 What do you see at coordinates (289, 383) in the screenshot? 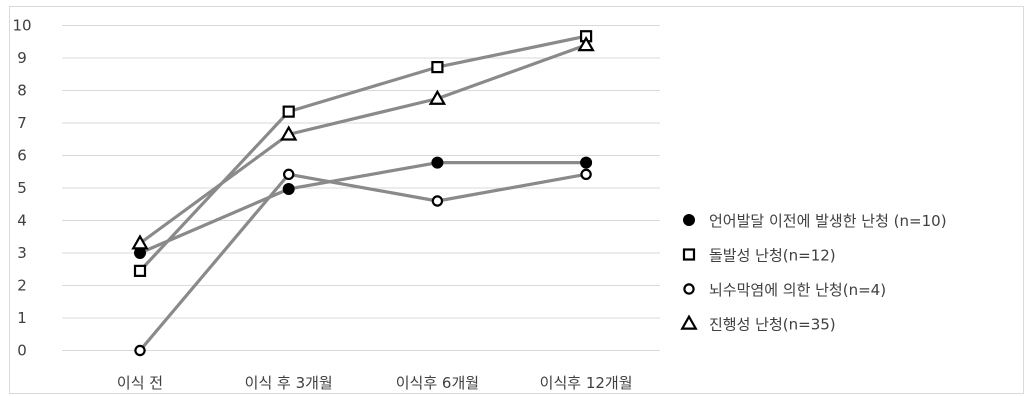
I see `x-tick-label: 이식 후 3개월` at bounding box center [289, 383].